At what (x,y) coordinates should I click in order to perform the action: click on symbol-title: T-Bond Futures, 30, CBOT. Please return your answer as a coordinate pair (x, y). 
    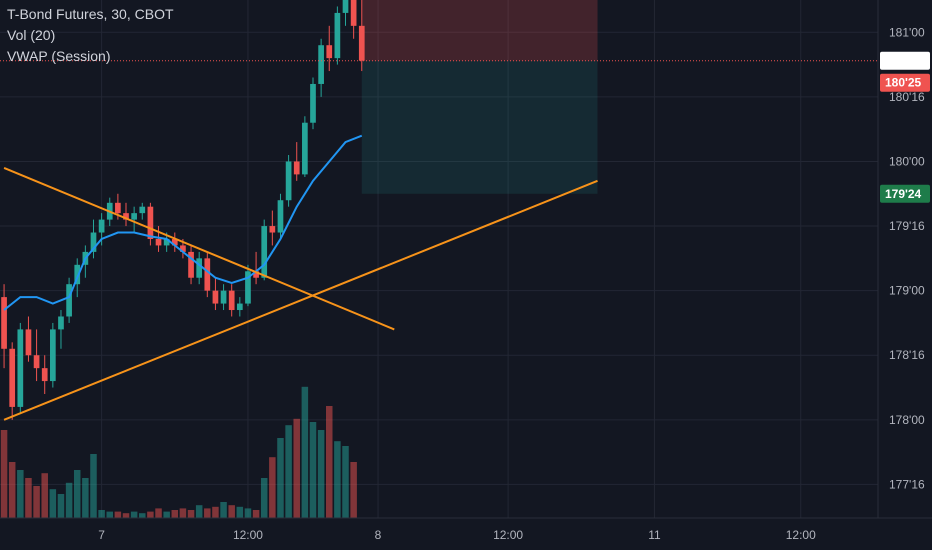
    Looking at the image, I should click on (90, 14).